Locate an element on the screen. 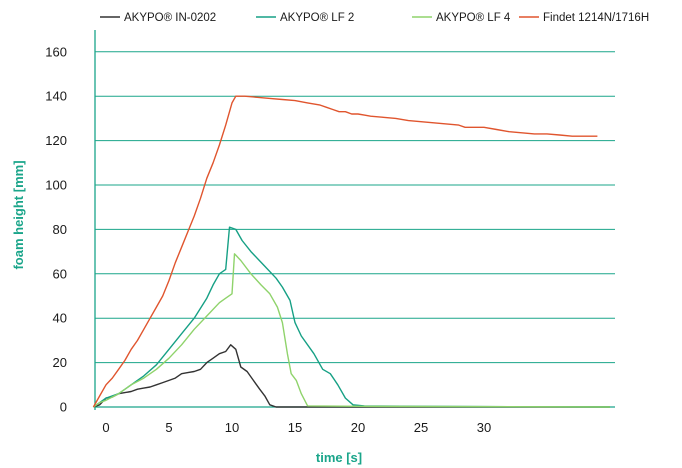 This screenshot has width=682, height=468. legend-label-3: AKYPO® LF 4 is located at coordinates (473, 18).